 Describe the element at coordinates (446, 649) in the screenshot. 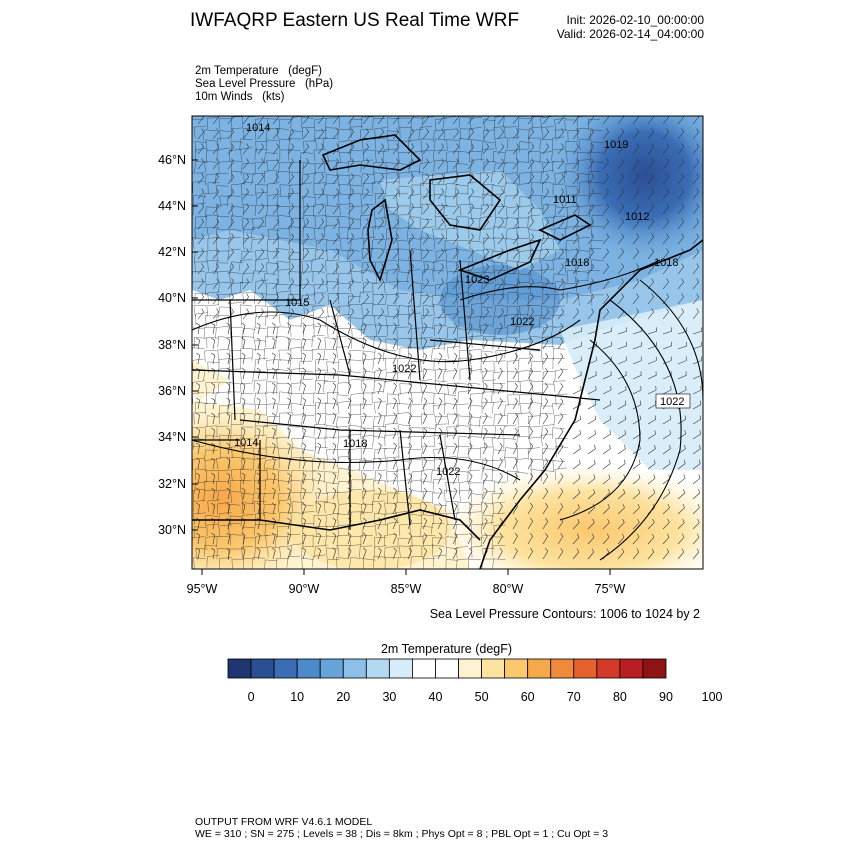

I see `colorbar-title: 2m Temperature (degF)` at that location.